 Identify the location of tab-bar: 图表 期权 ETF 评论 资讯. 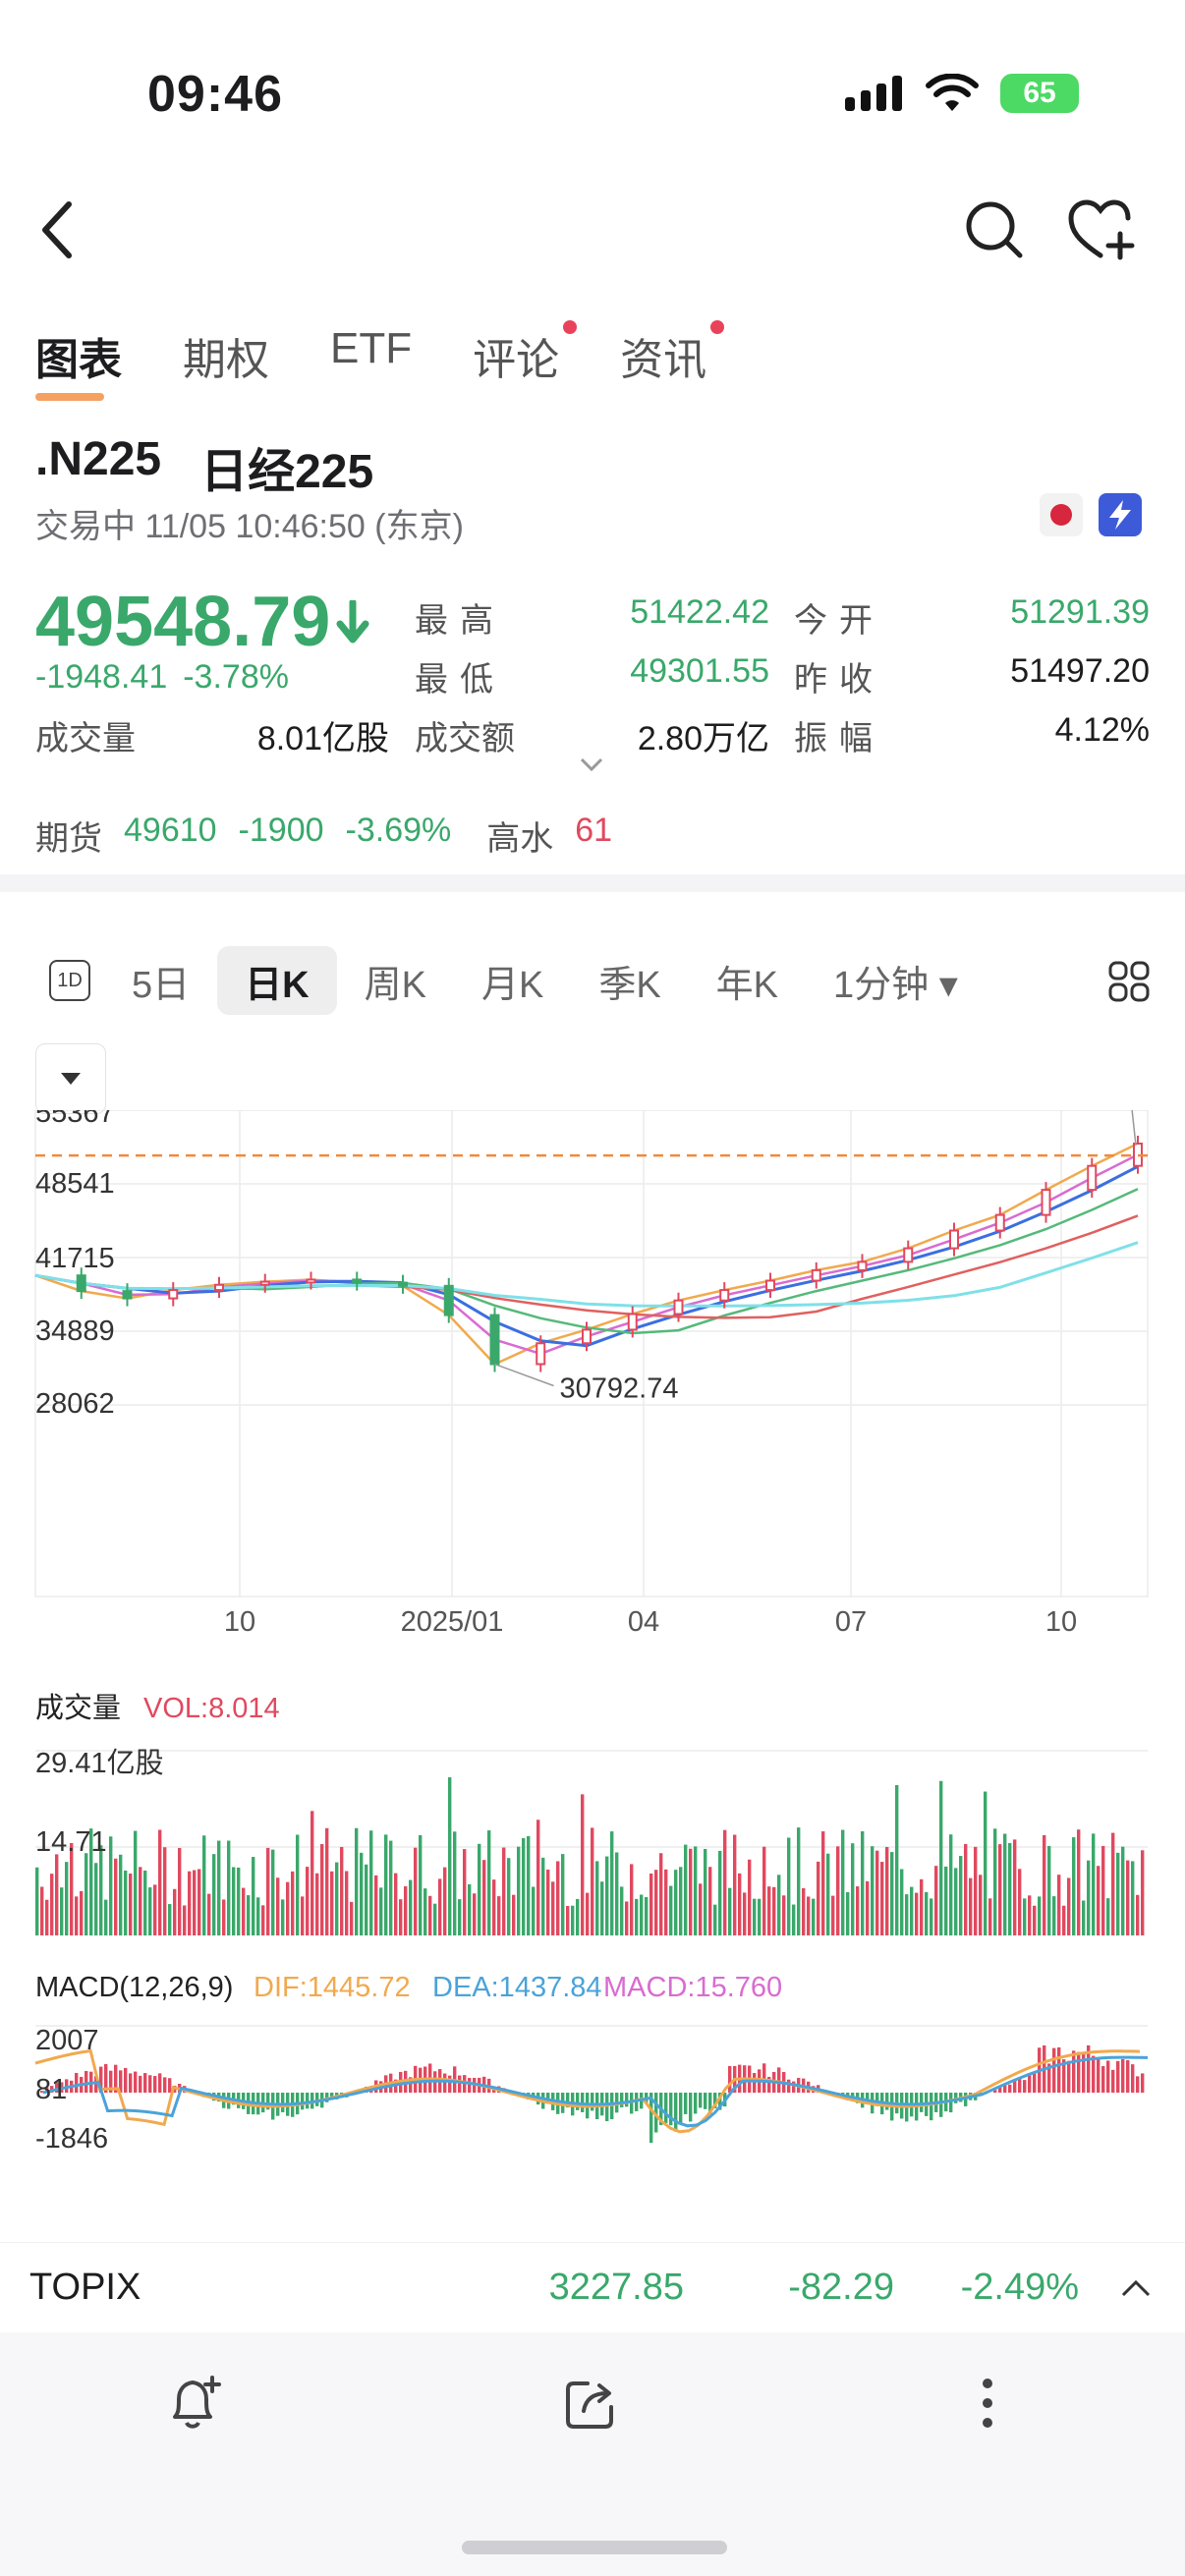
(380, 360).